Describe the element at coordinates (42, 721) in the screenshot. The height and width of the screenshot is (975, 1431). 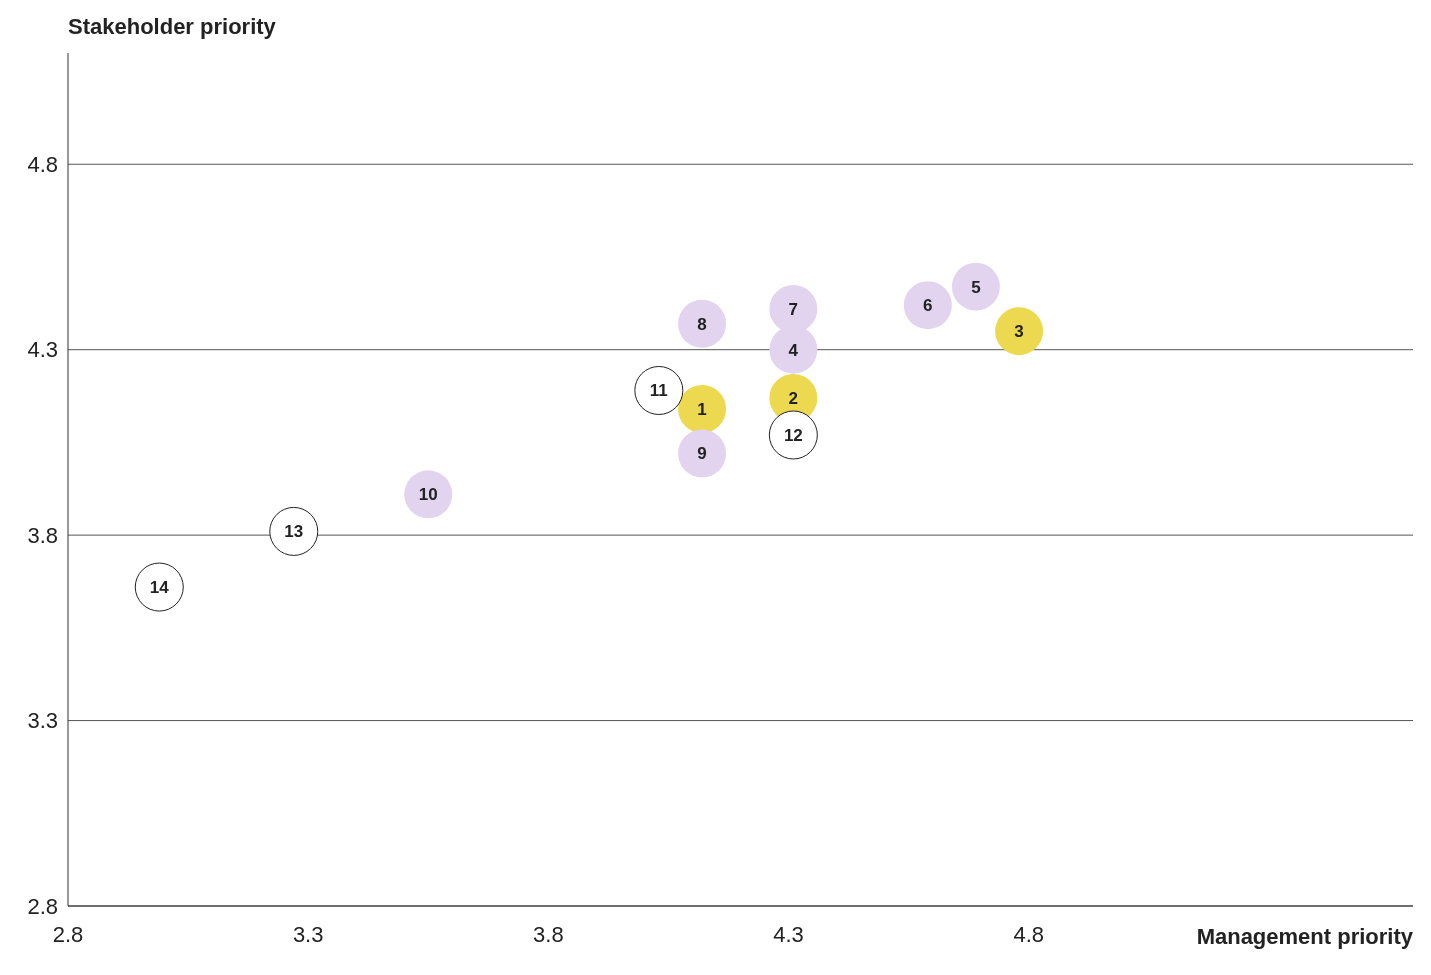
I see `y-tick-label: 3.3` at that location.